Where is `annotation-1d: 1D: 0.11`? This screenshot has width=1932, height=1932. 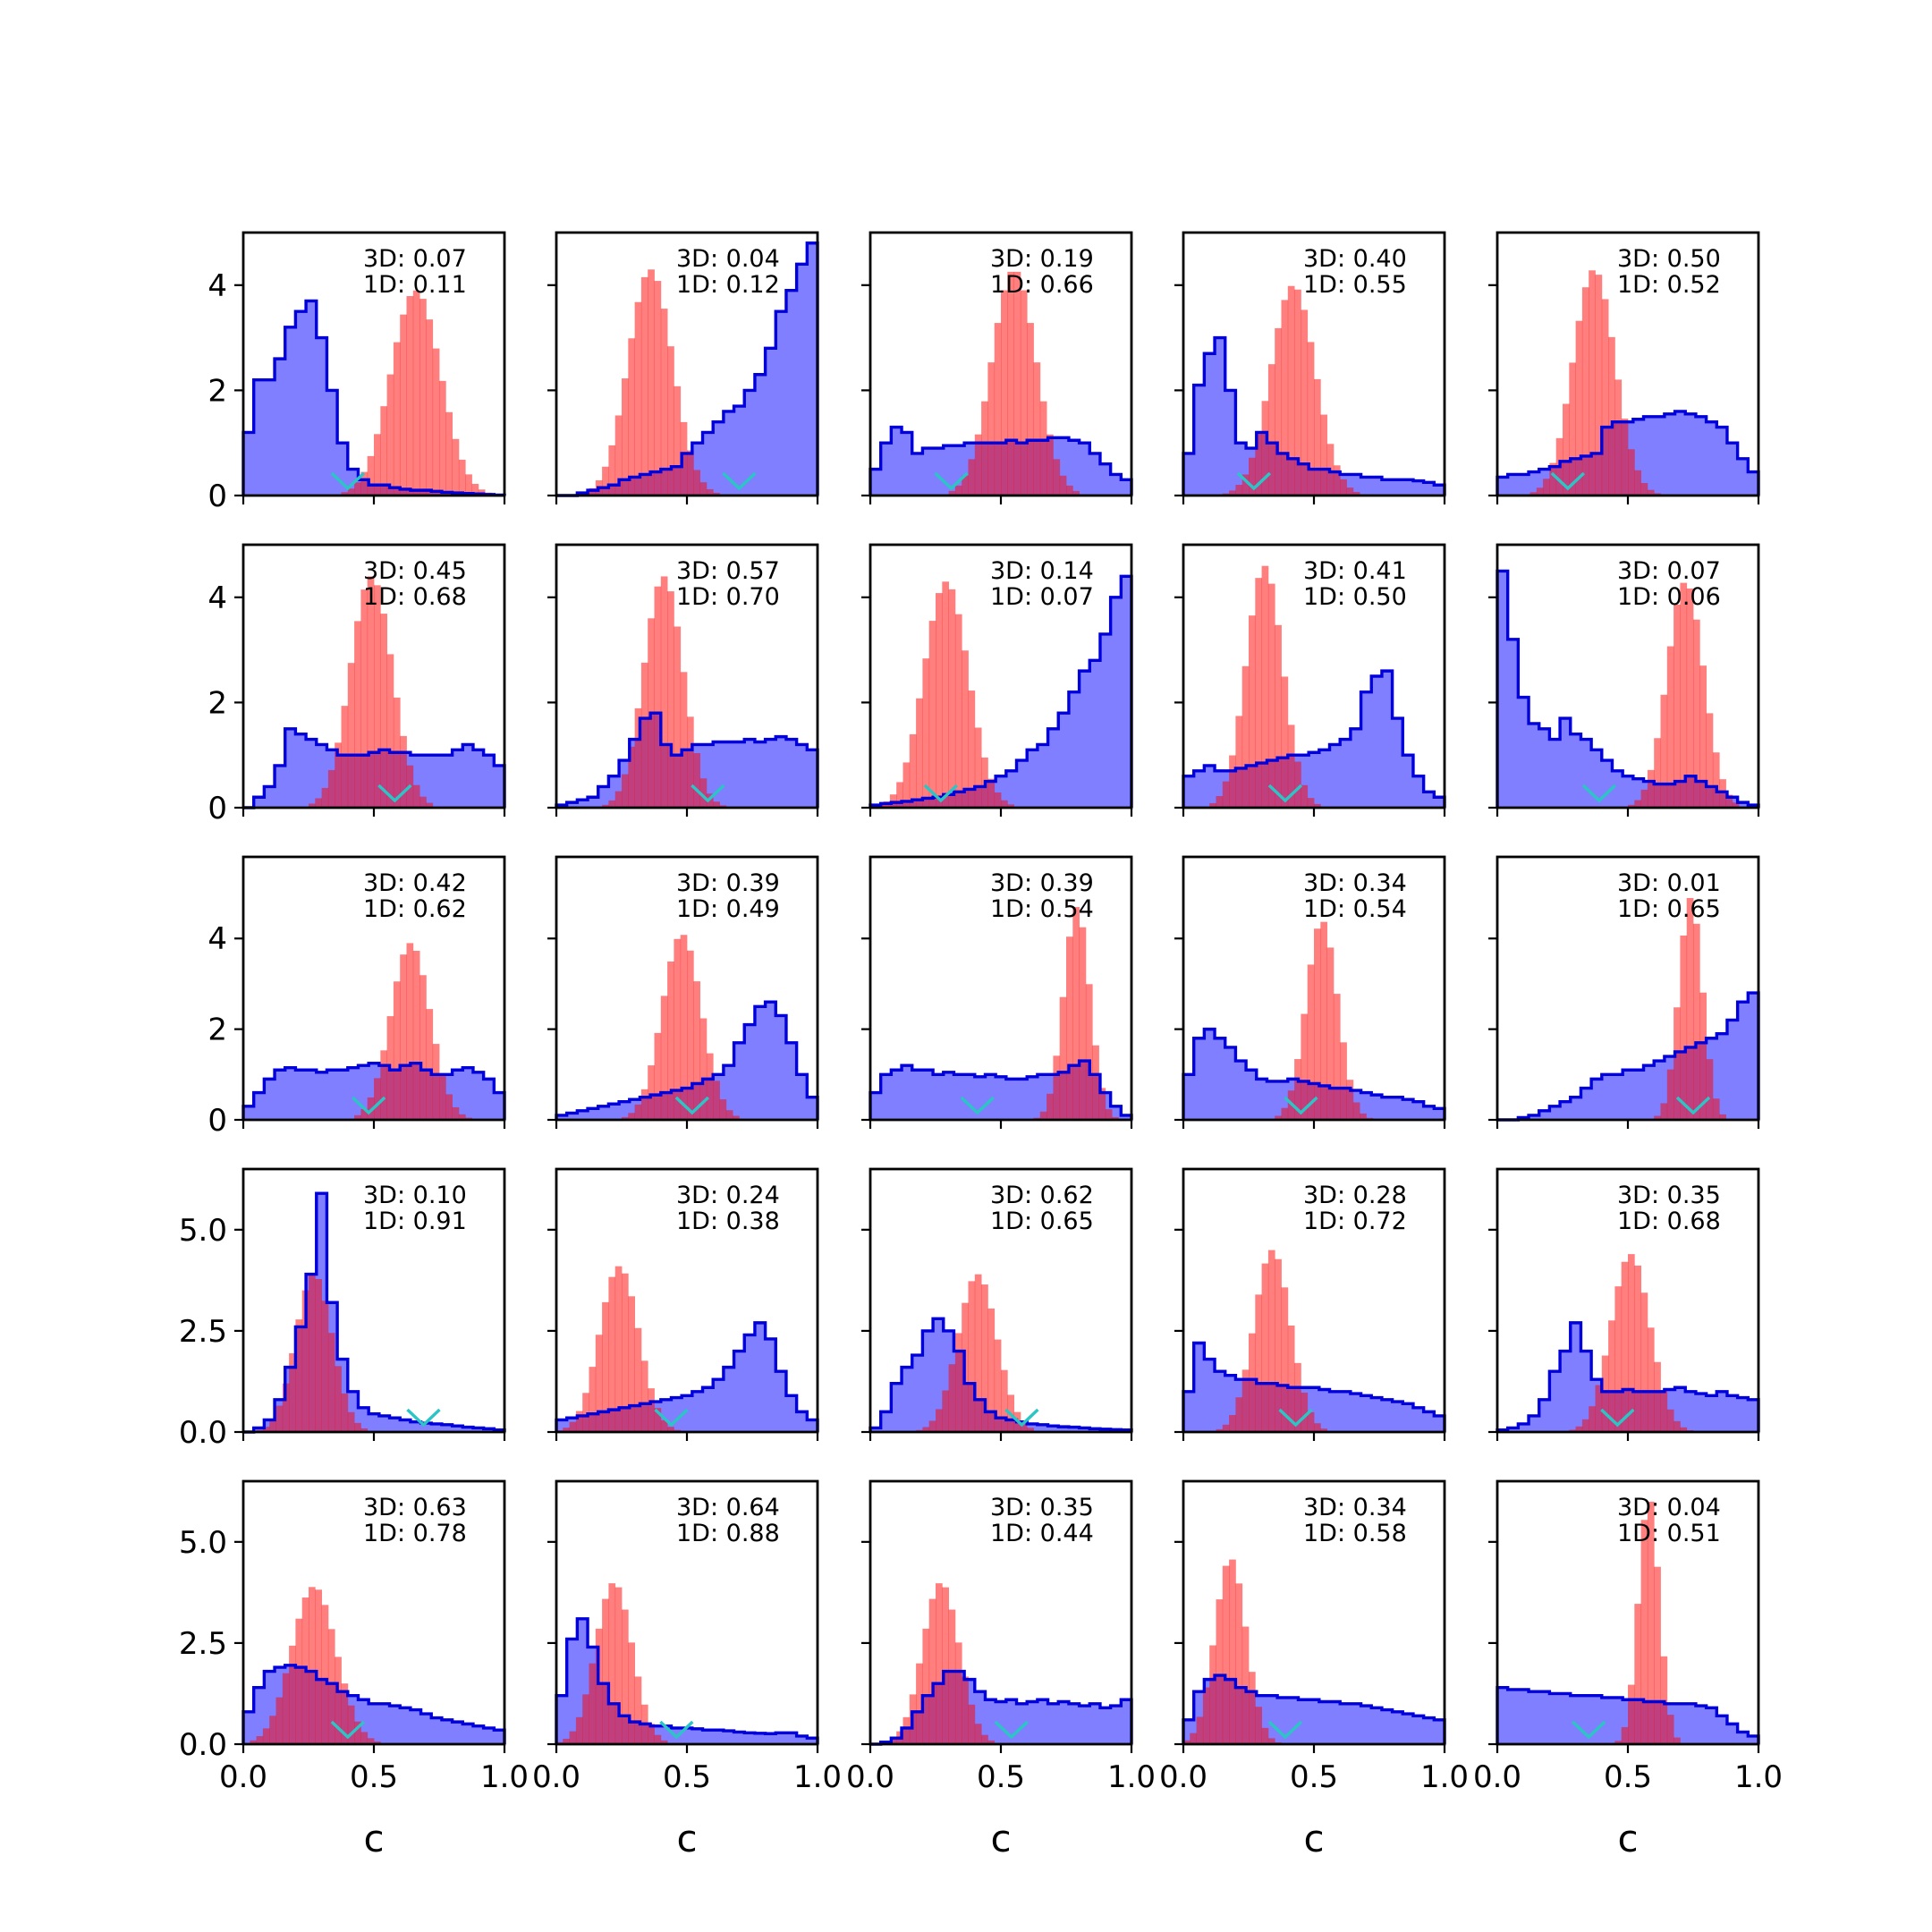
annotation-1d: 1D: 0.11 is located at coordinates (415, 285).